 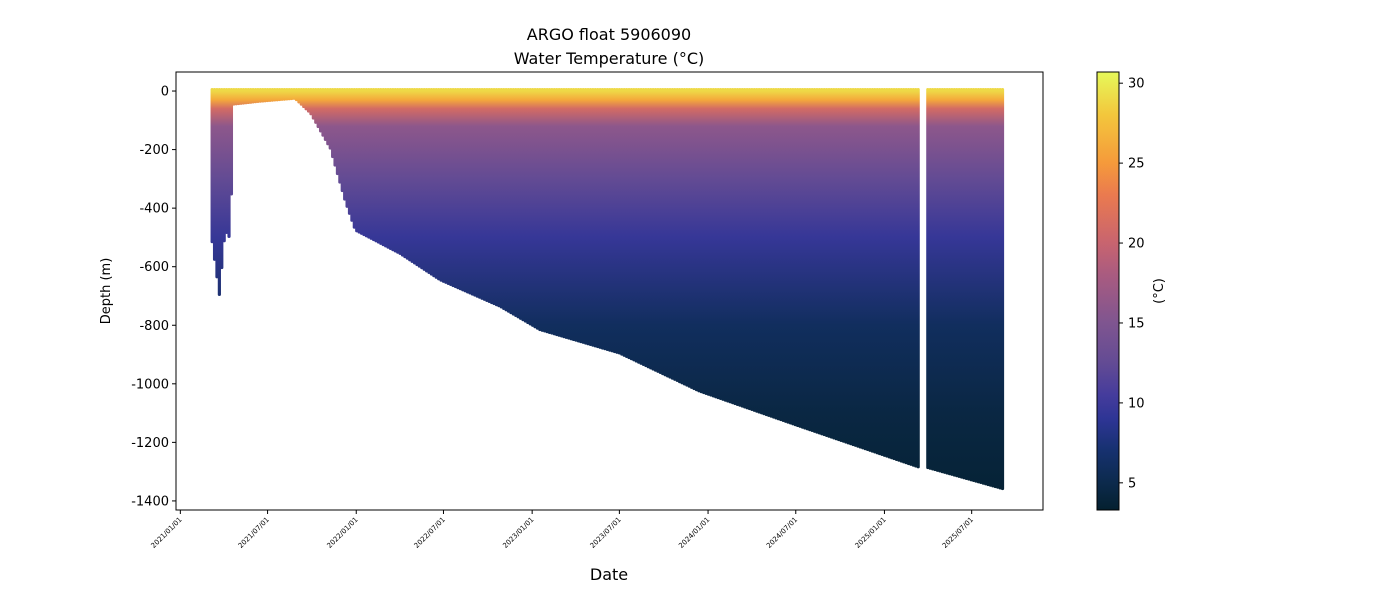 What do you see at coordinates (167, 533) in the screenshot?
I see `x-tick-label: 2021/01/01` at bounding box center [167, 533].